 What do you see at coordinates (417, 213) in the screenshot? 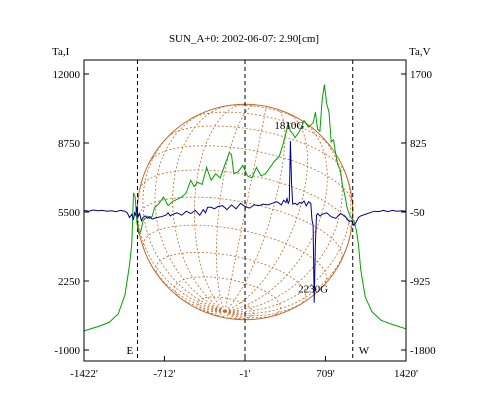
I see `right-tick-label: -50` at bounding box center [417, 213].